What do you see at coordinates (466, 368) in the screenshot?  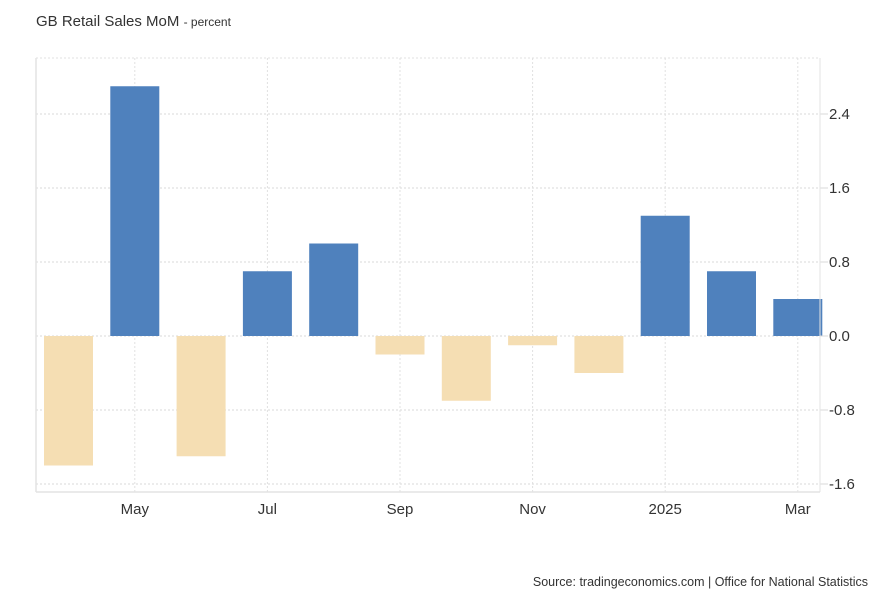 I see `bar-oct-2024` at bounding box center [466, 368].